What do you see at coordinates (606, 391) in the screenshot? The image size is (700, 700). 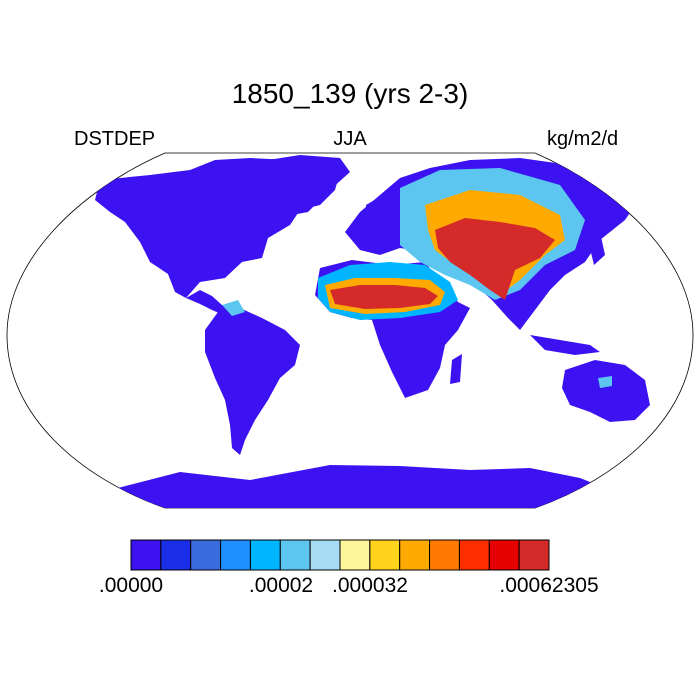 I see `landmass-australia` at bounding box center [606, 391].